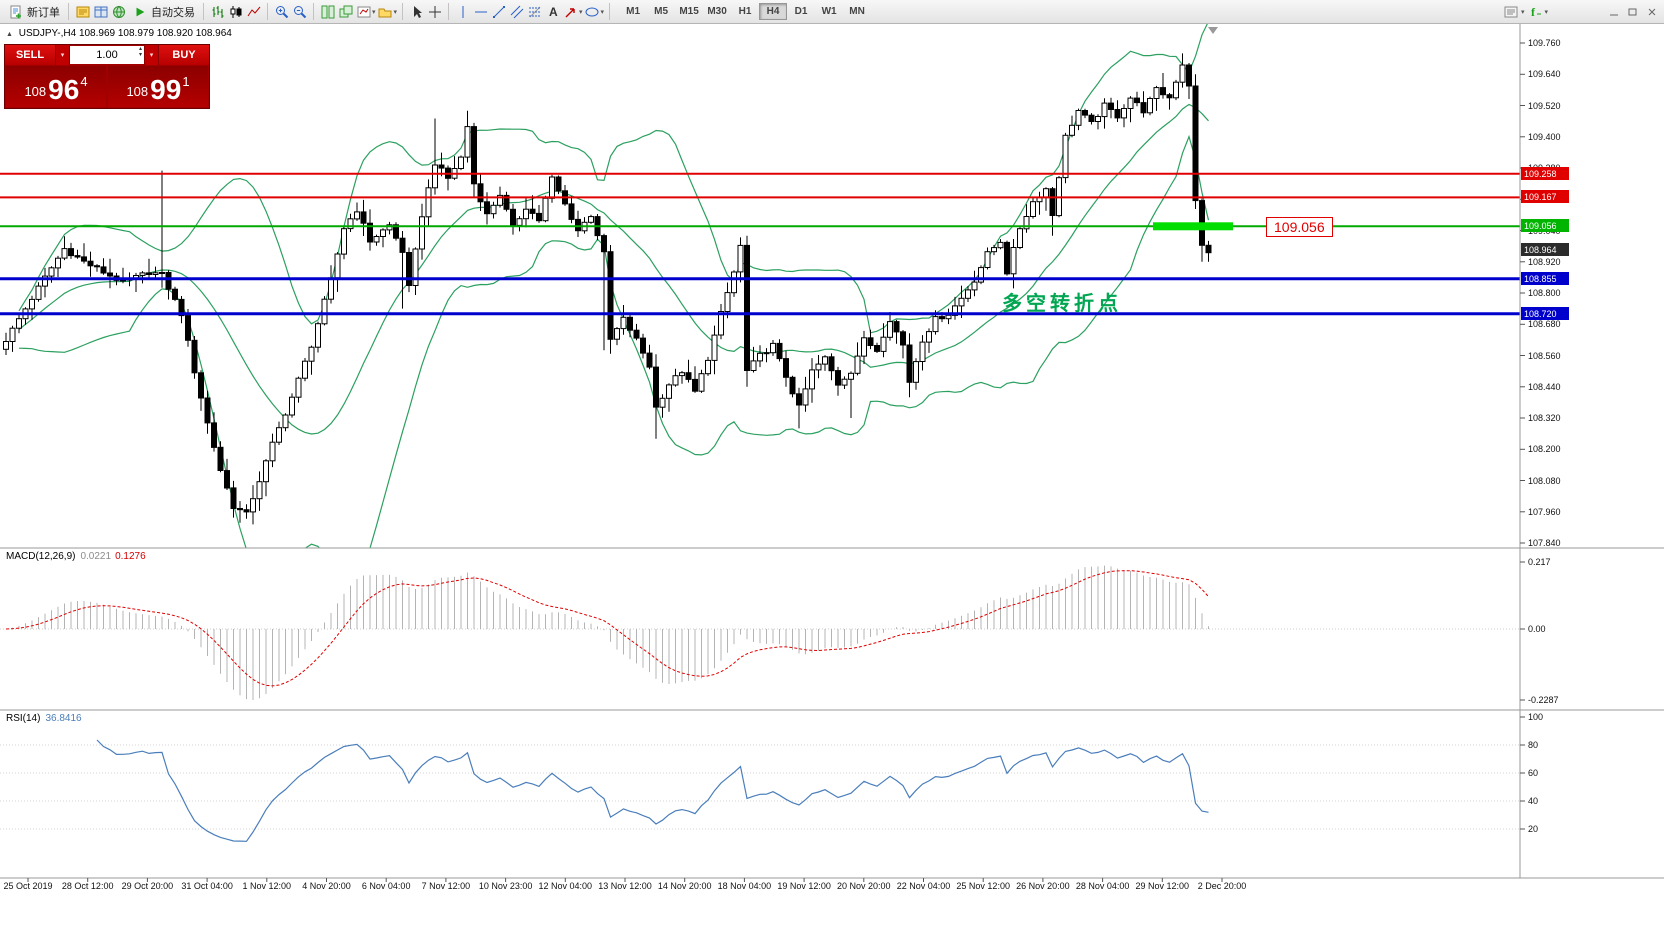 The image size is (1664, 949). I want to click on line-chart-icon, so click(253, 11).